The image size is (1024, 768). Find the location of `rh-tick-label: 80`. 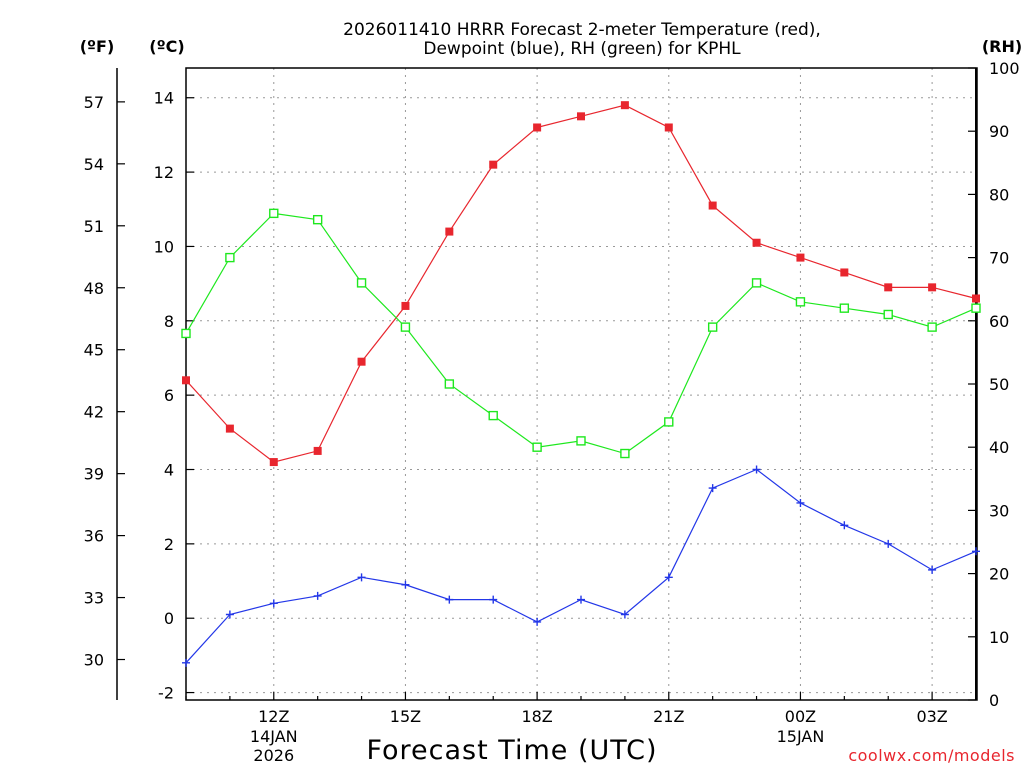

rh-tick-label: 80 is located at coordinates (999, 194).